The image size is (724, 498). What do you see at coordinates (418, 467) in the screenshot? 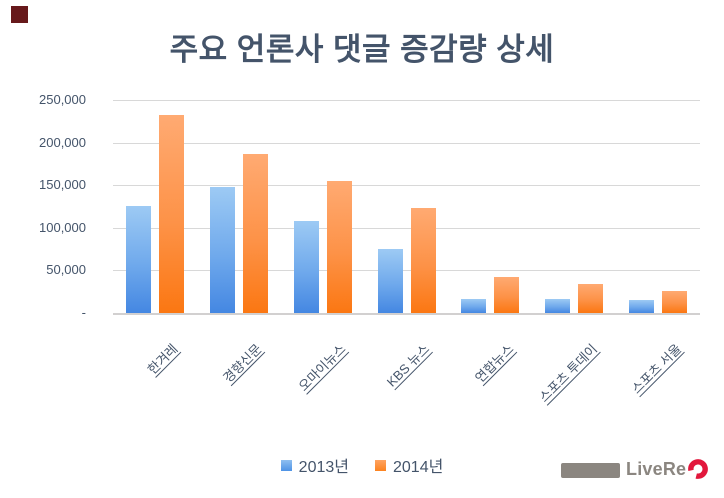
I see `legend-label: 2014년` at bounding box center [418, 467].